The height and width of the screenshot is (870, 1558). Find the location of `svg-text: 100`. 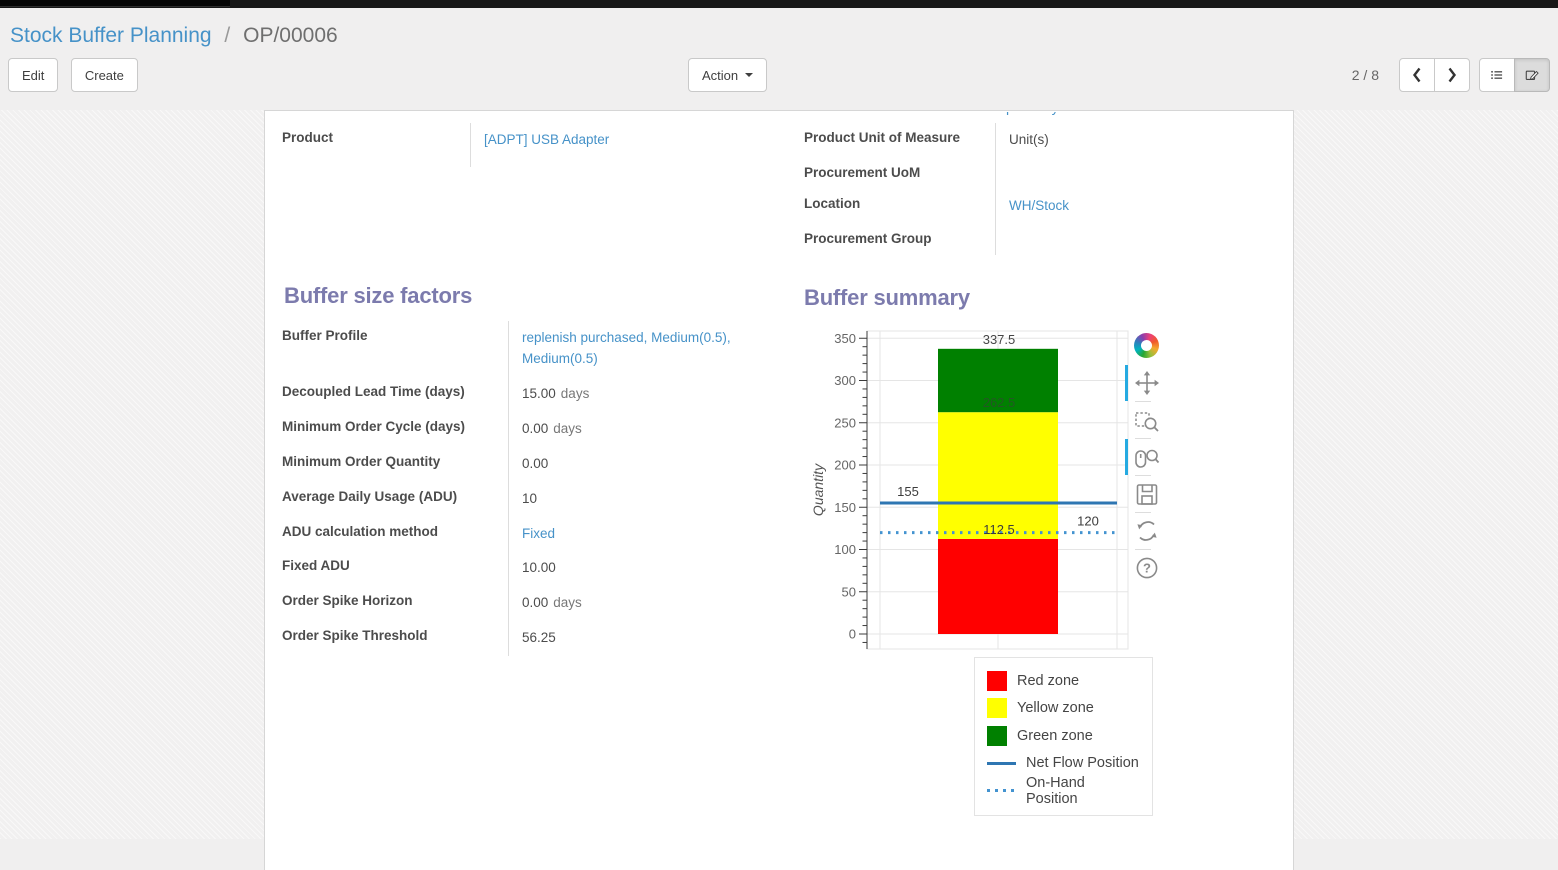

svg-text: 100 is located at coordinates (845, 549).